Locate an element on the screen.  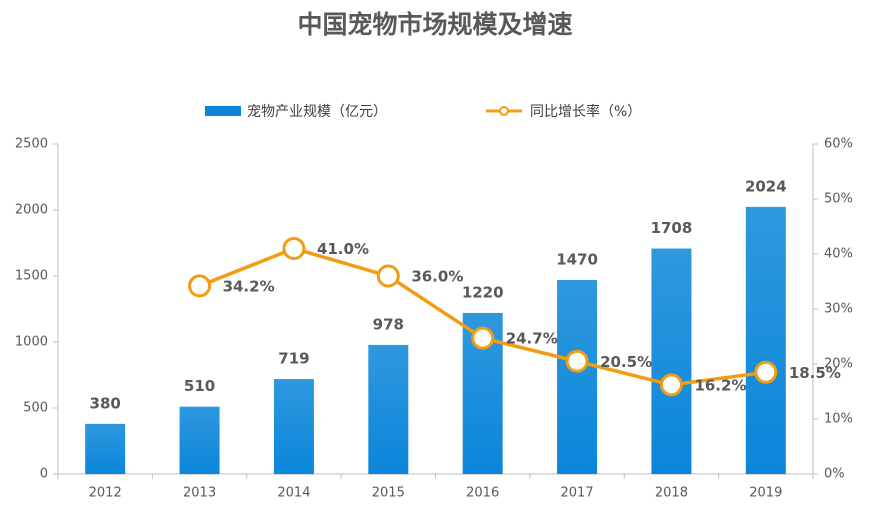
bar-value-label: 1470 is located at coordinates (577, 259).